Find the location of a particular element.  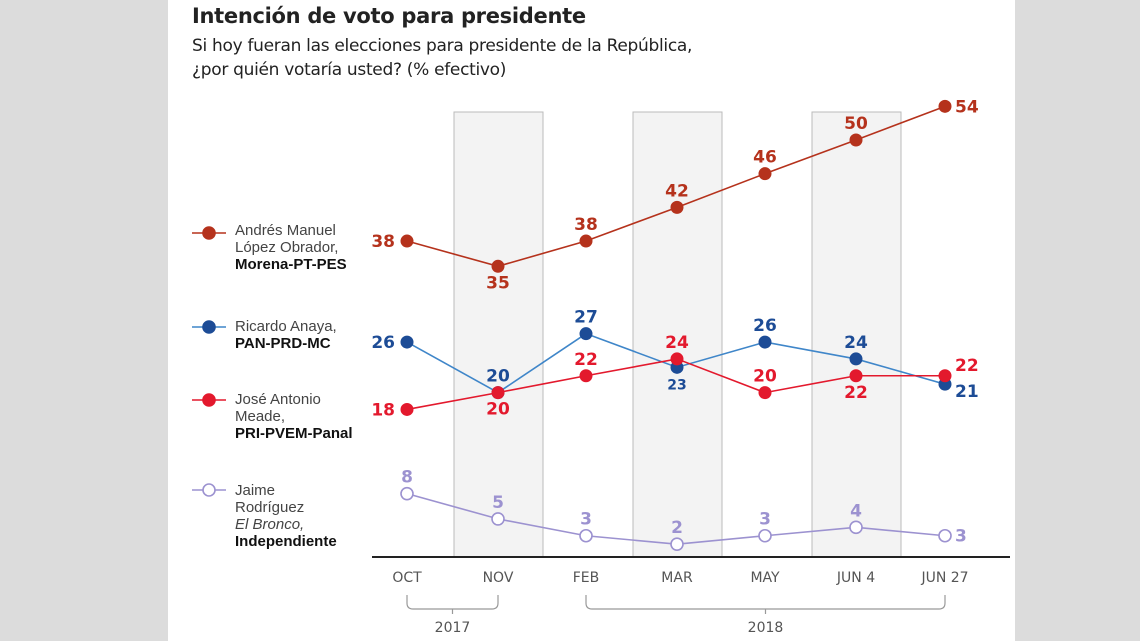

data-label: 5 is located at coordinates (498, 503).